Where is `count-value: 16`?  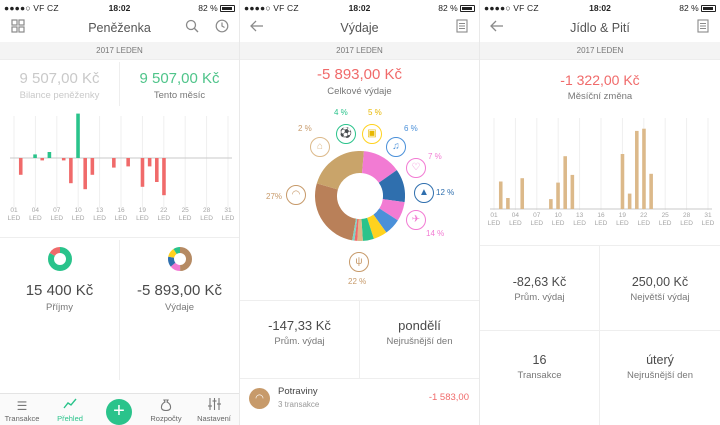 count-value: 16 is located at coordinates (539, 360).